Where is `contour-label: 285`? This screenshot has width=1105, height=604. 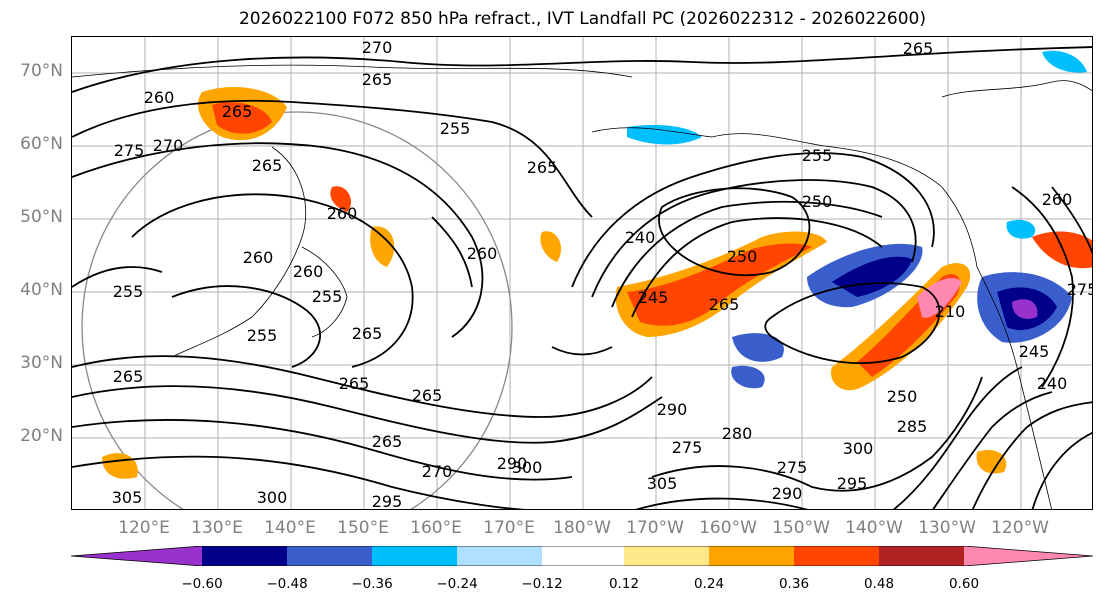 contour-label: 285 is located at coordinates (912, 426).